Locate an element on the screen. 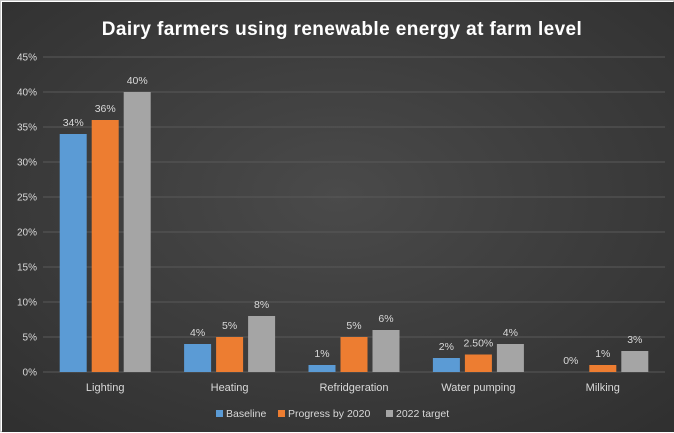  data-label: 2.50% is located at coordinates (479, 344).